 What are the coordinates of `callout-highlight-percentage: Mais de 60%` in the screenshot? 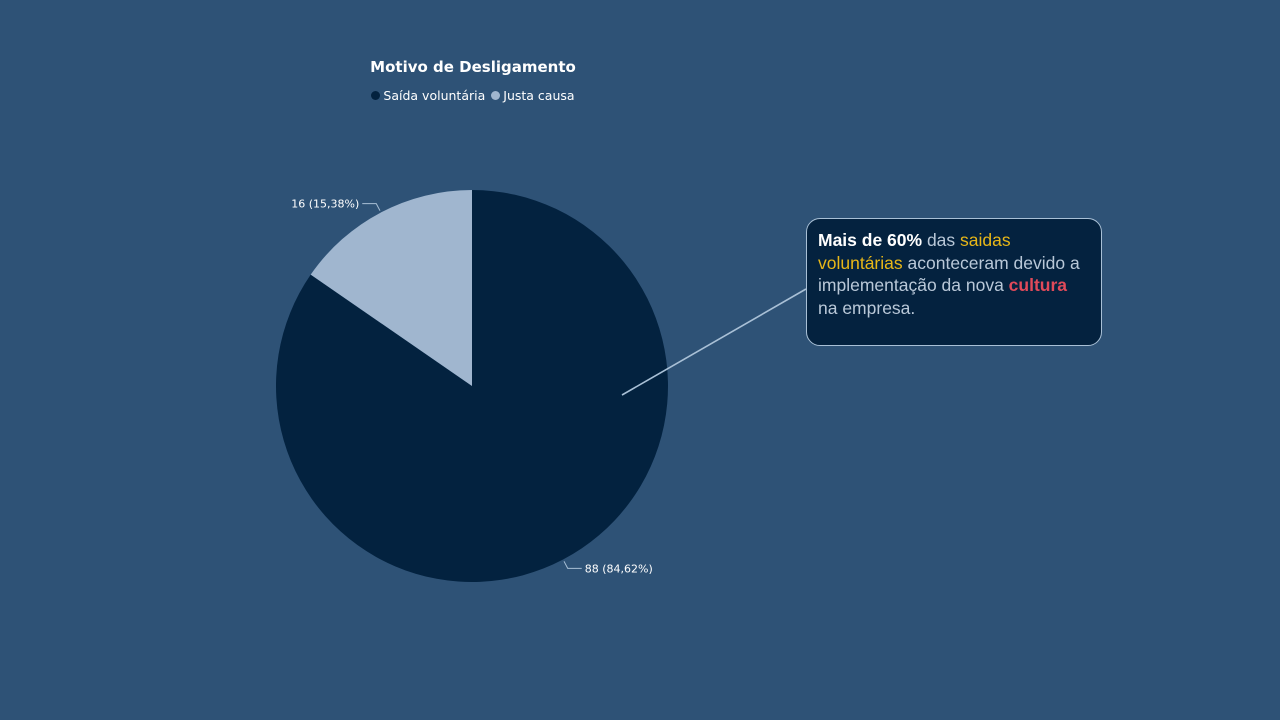 It's located at (870, 240).